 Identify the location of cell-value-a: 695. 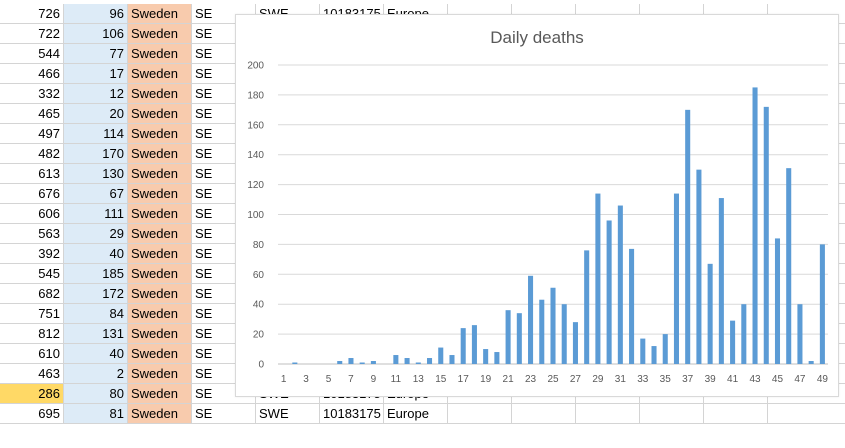
(32, 414).